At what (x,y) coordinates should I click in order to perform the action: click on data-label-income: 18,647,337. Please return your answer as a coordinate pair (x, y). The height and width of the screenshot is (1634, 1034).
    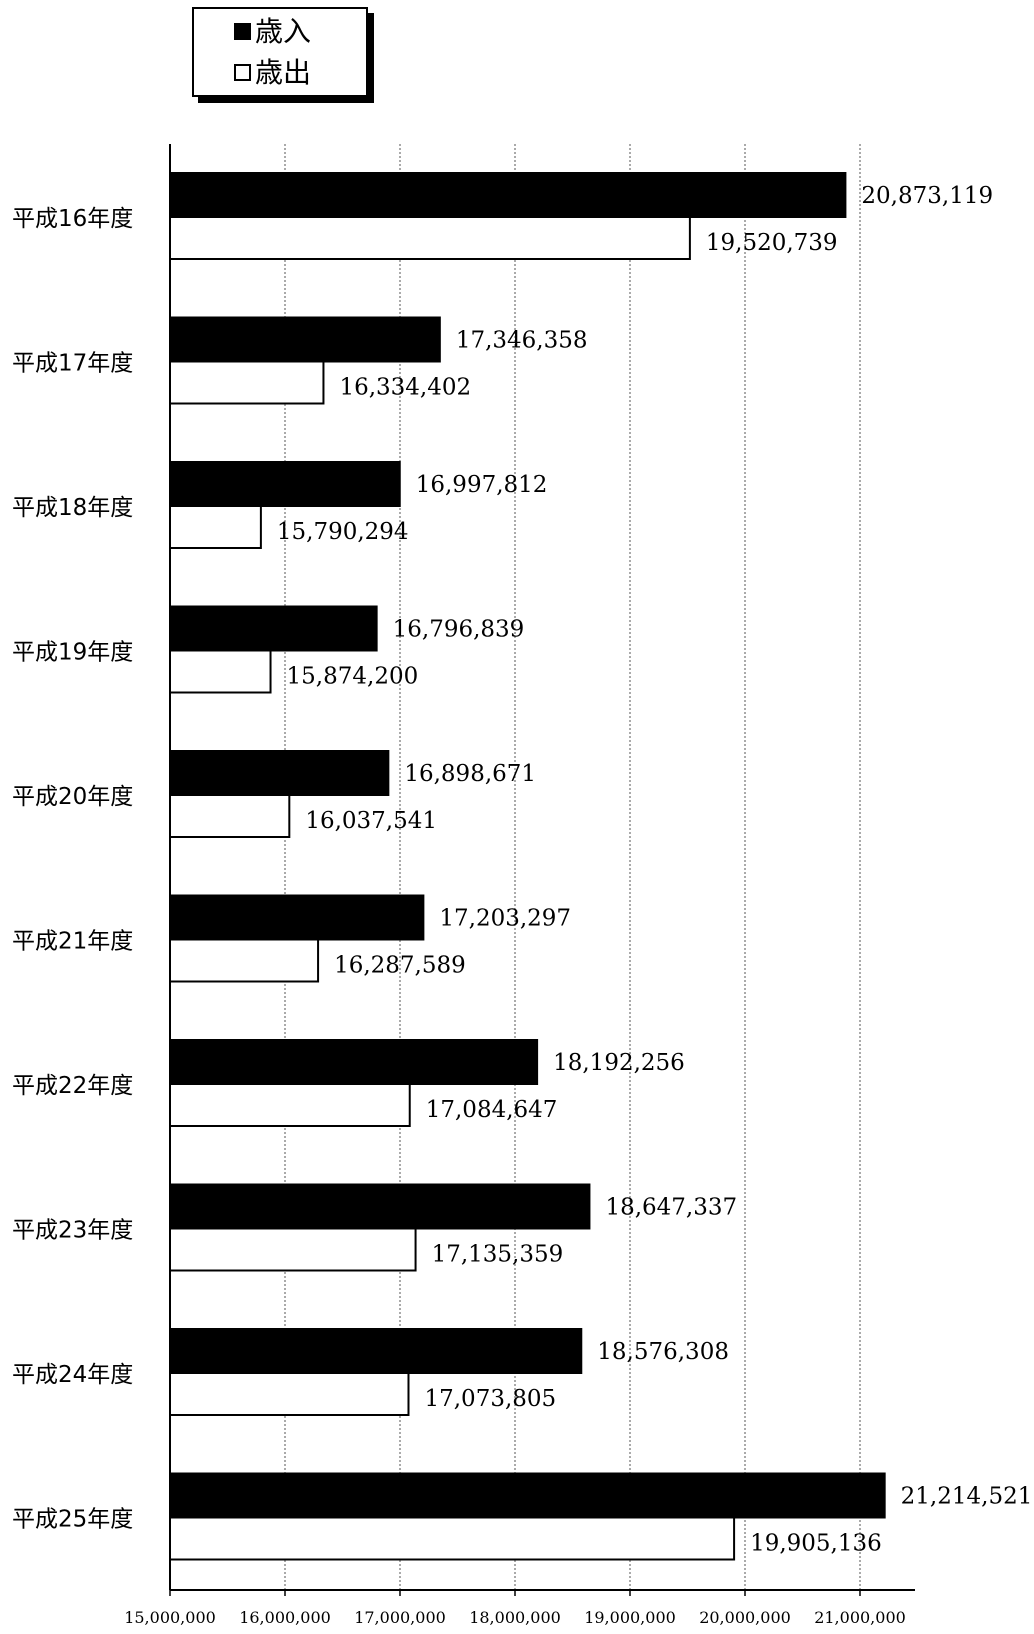
    Looking at the image, I should click on (671, 1208).